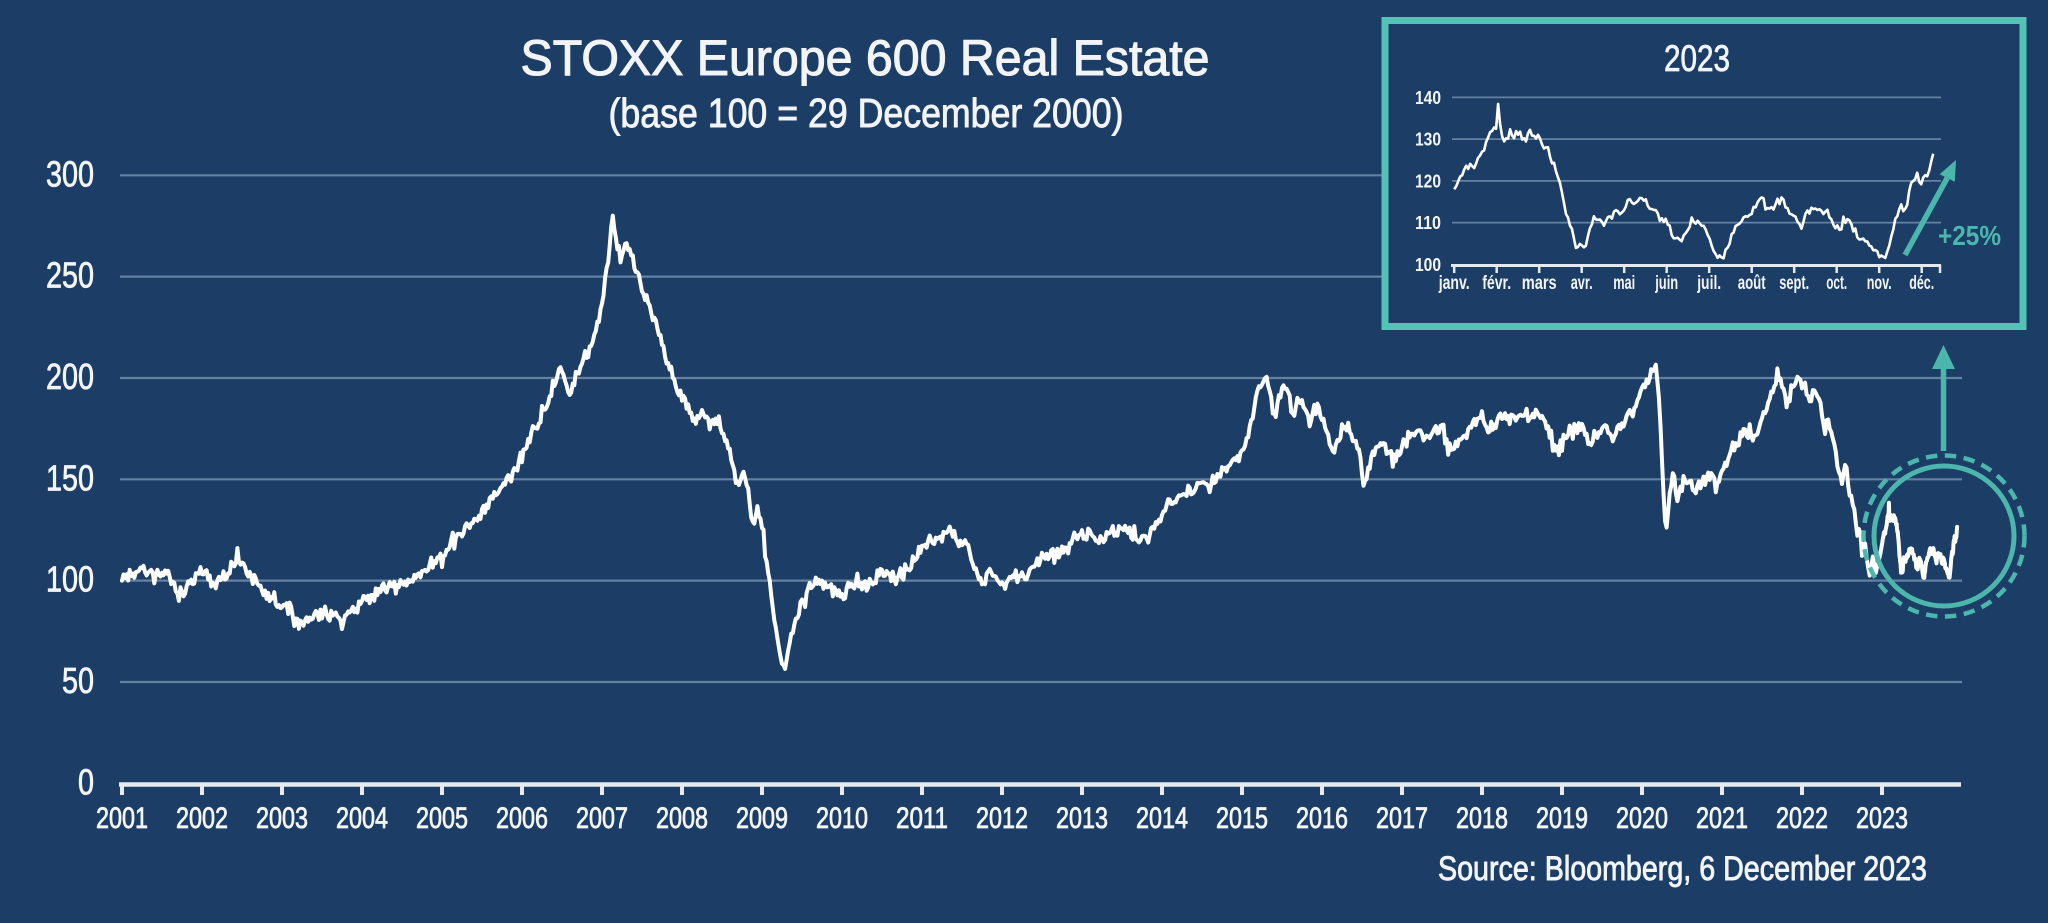  I want to click on svg-text: 2011, so click(922, 818).